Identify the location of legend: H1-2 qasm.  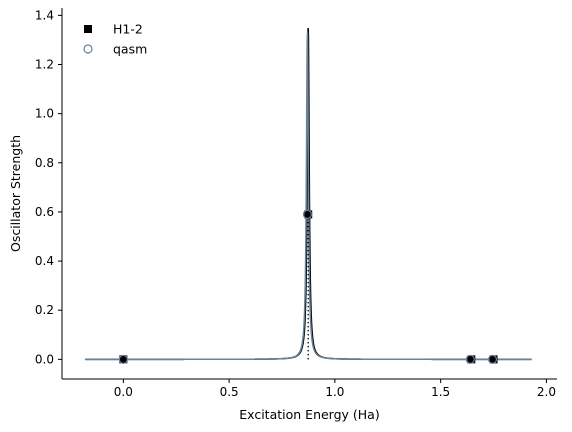
(115, 39).